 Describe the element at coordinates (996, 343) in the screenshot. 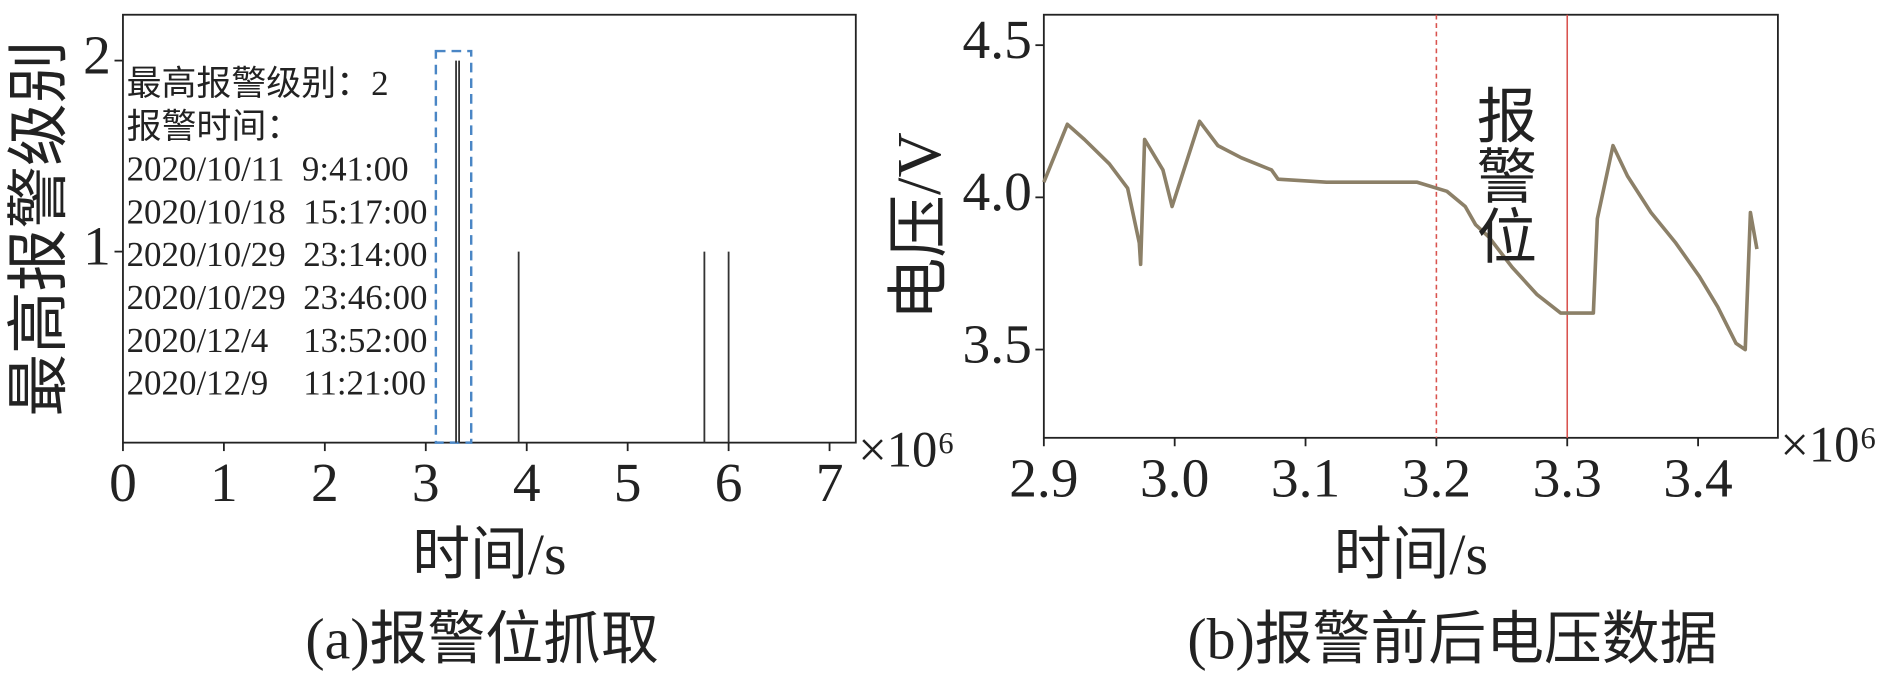

I see `y-tick-label: 3.5` at that location.